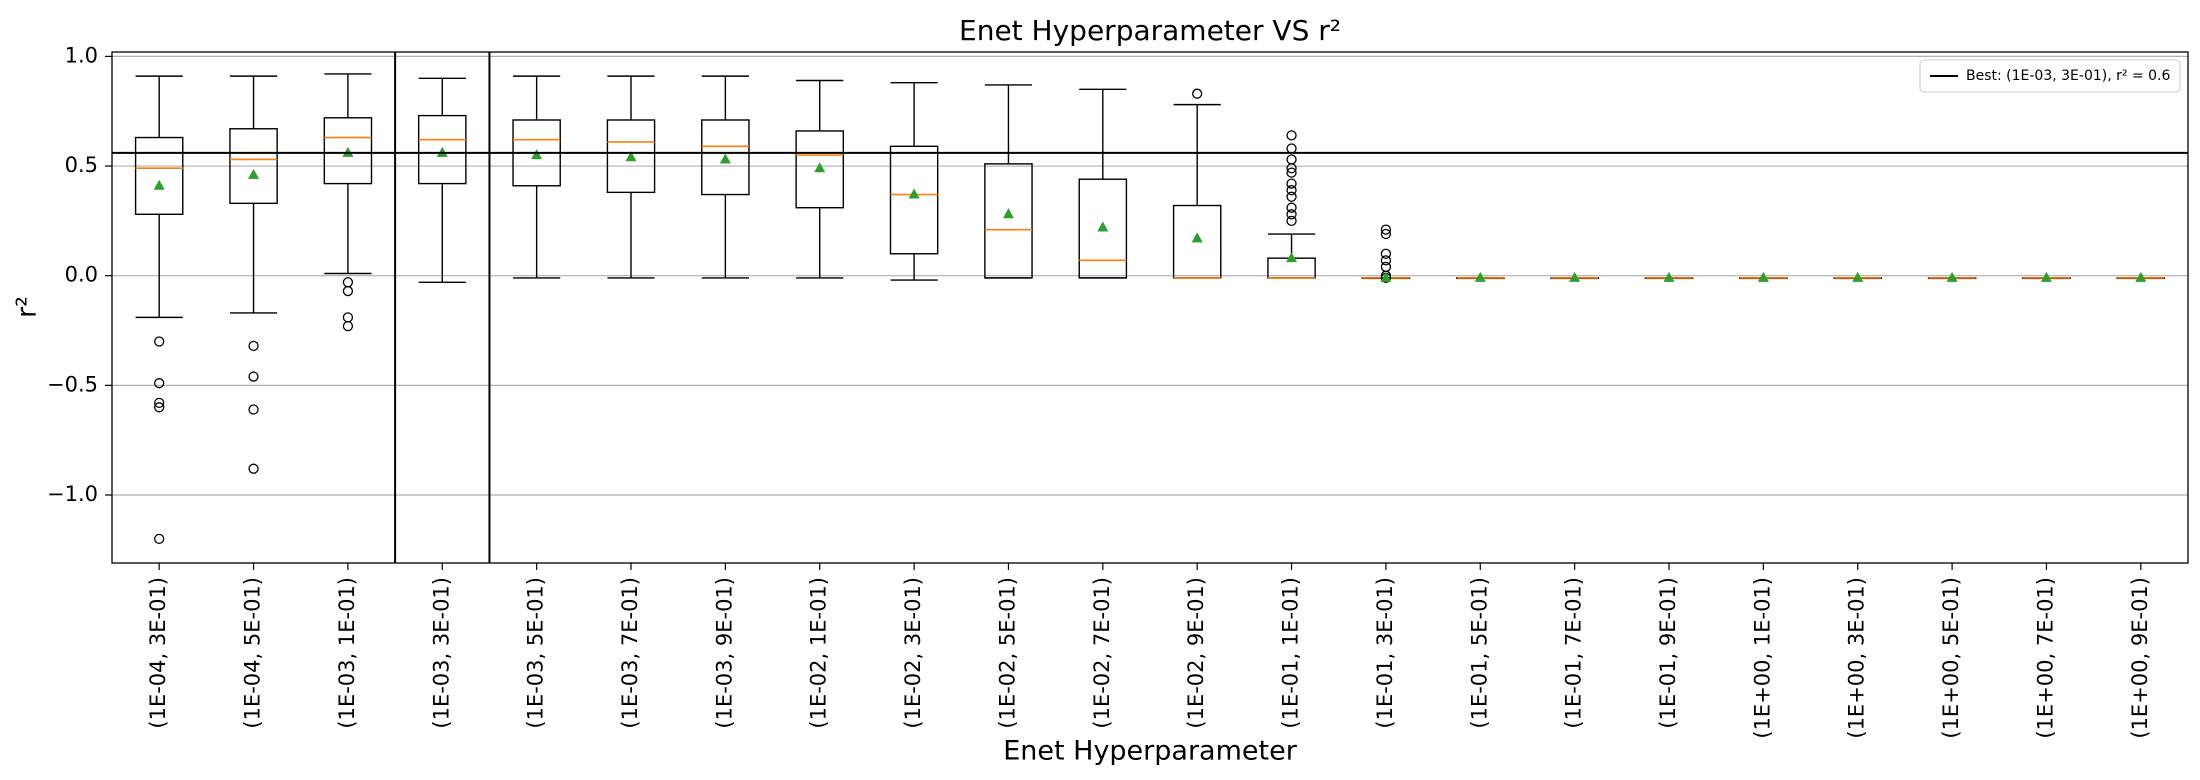  I want to click on legend-box, so click(2050, 76).